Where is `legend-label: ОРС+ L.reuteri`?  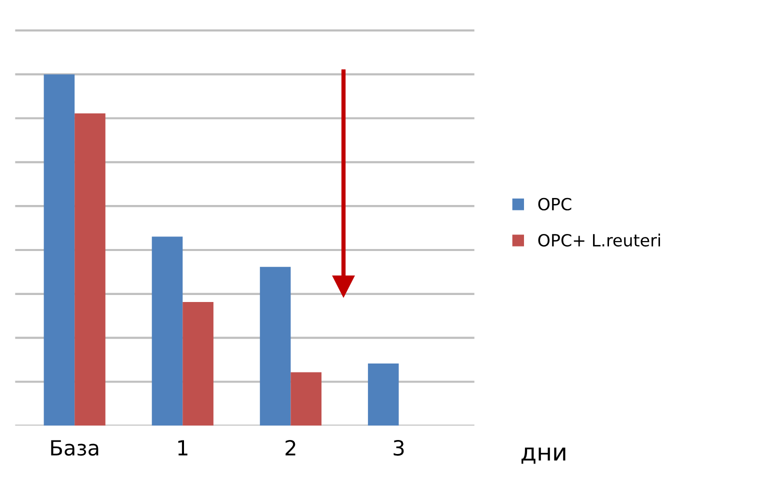
legend-label: ОРС+ L.reuteri is located at coordinates (599, 240).